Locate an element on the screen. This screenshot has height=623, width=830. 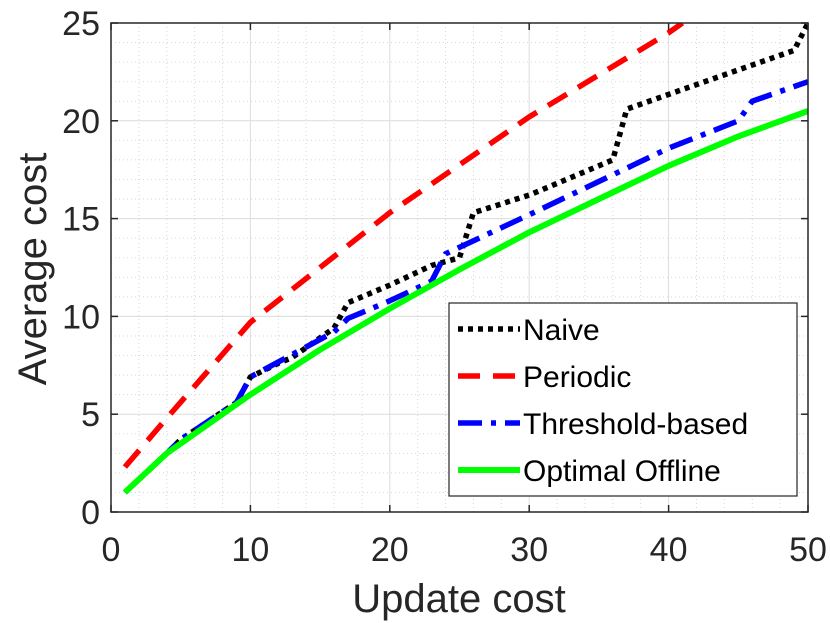
x-tick-label: 30 is located at coordinates (529, 550).